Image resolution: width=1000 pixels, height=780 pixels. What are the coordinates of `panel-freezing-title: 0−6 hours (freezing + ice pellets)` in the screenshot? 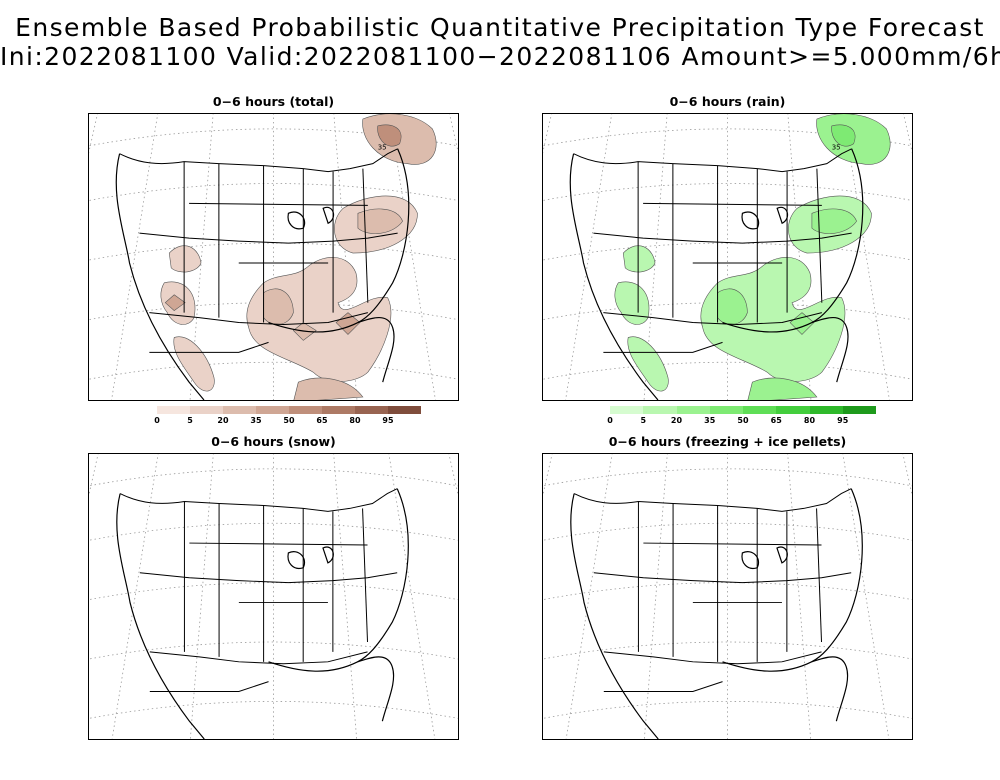 It's located at (727, 441).